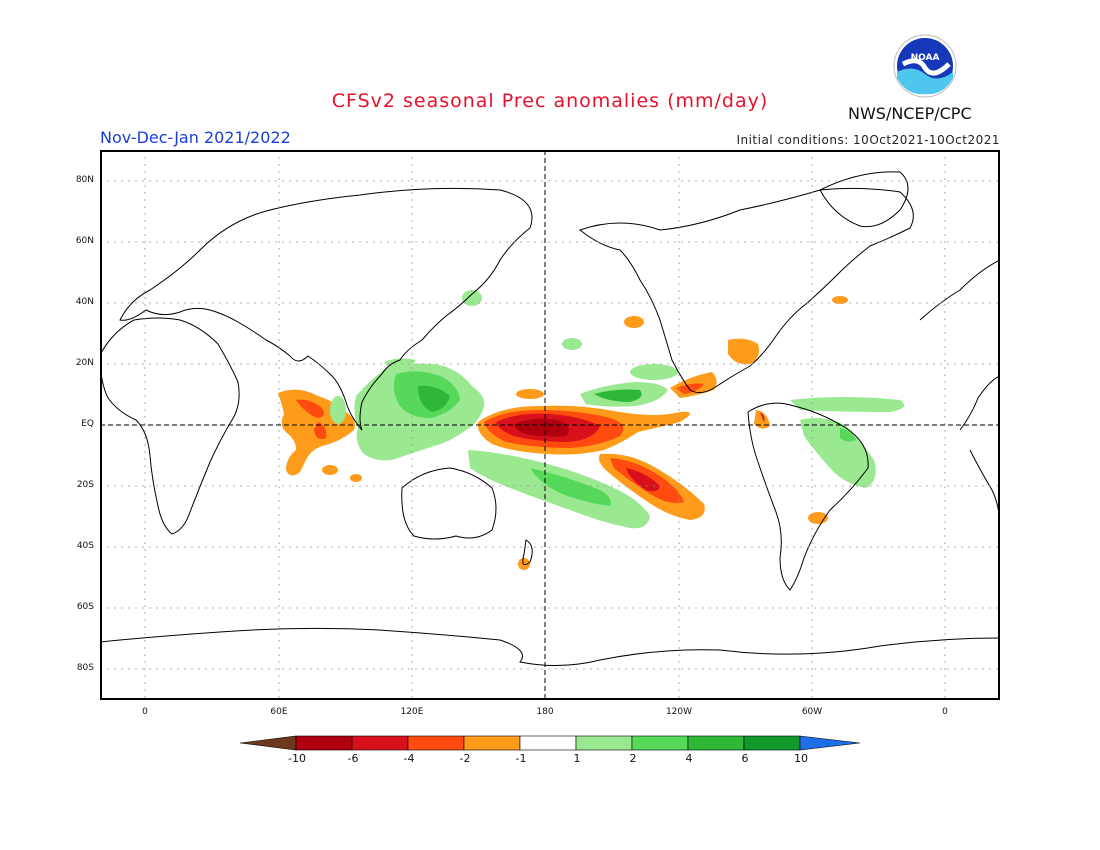  What do you see at coordinates (353, 758) in the screenshot?
I see `colorbar-label: -6` at bounding box center [353, 758].